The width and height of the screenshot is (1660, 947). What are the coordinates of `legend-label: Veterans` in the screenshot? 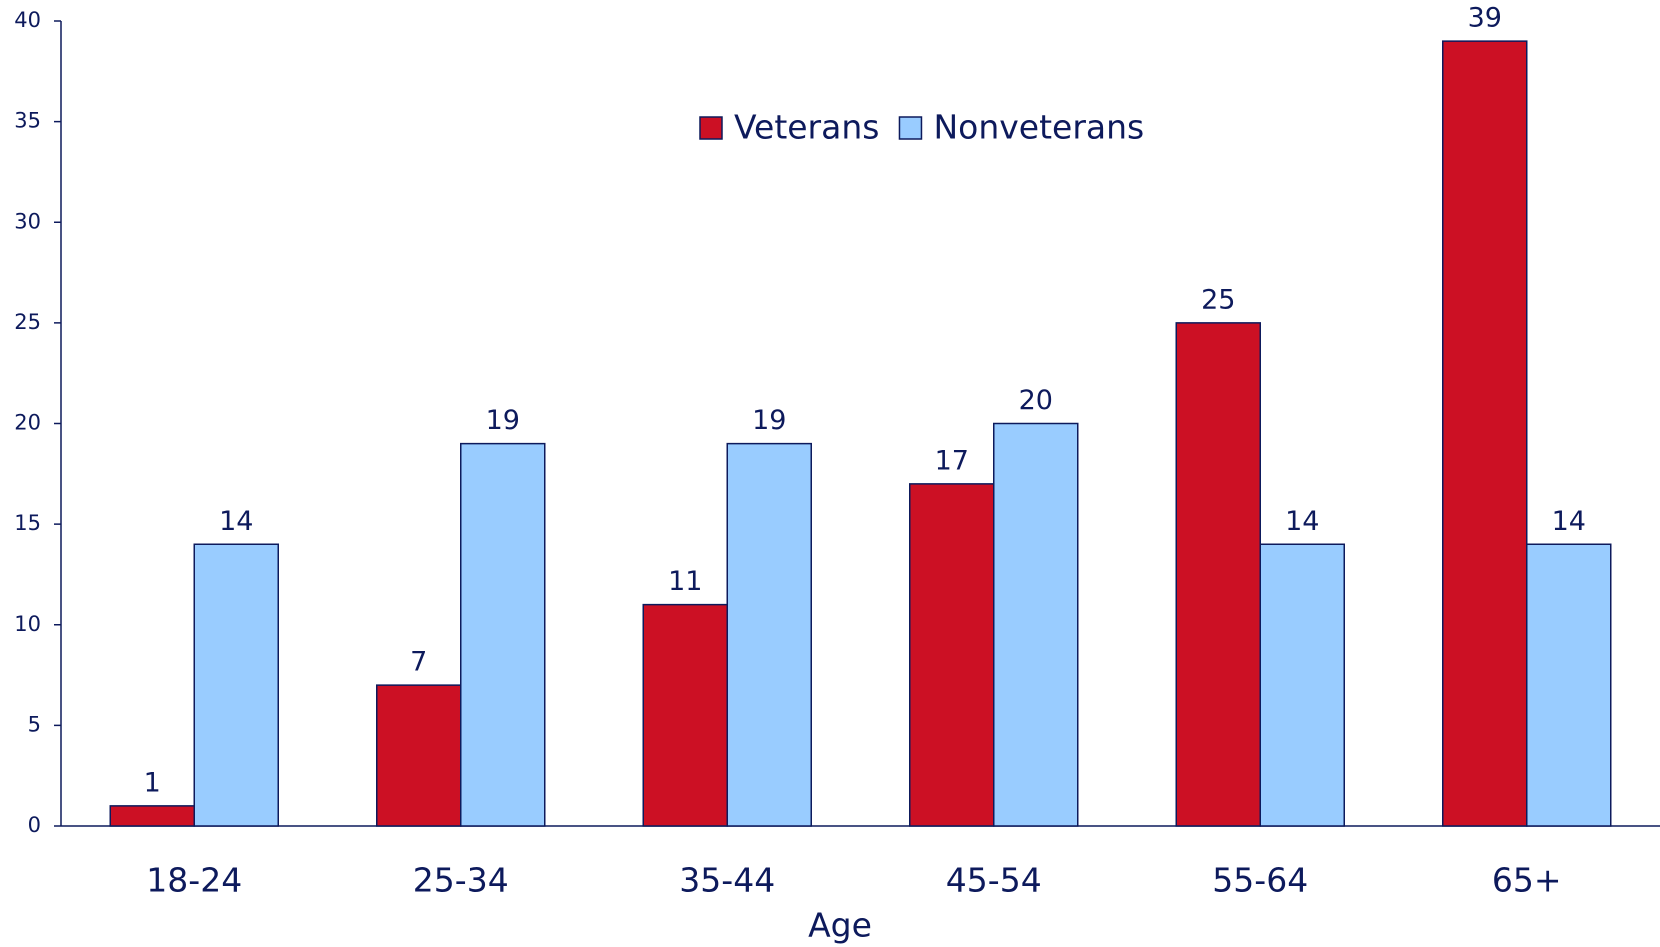 It's located at (806, 127).